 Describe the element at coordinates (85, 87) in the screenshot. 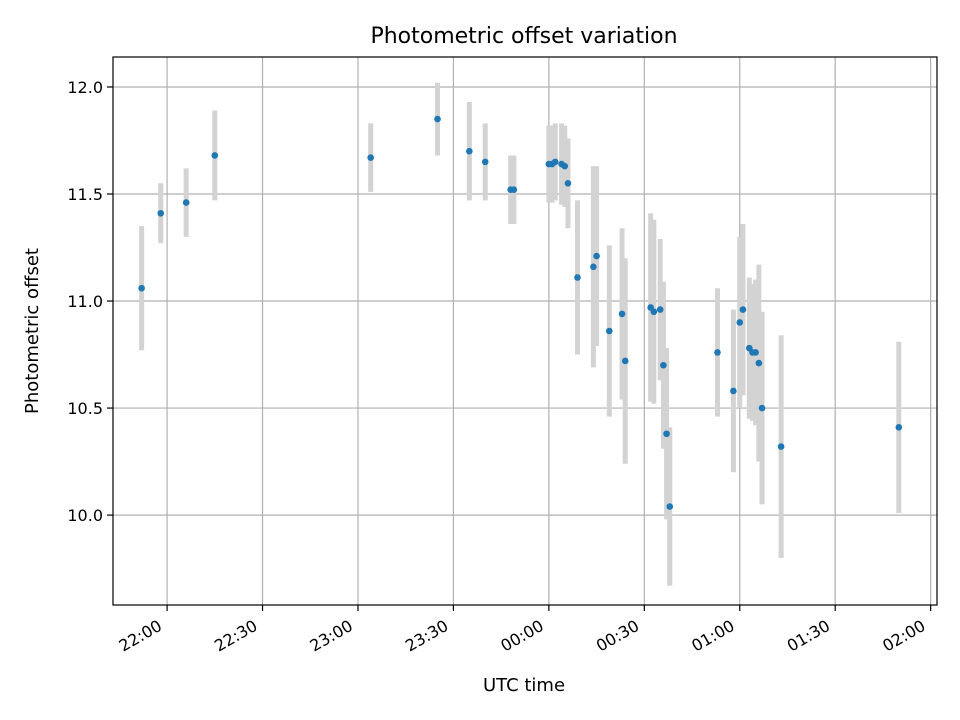

I see `y-tick-label: 12.0` at that location.